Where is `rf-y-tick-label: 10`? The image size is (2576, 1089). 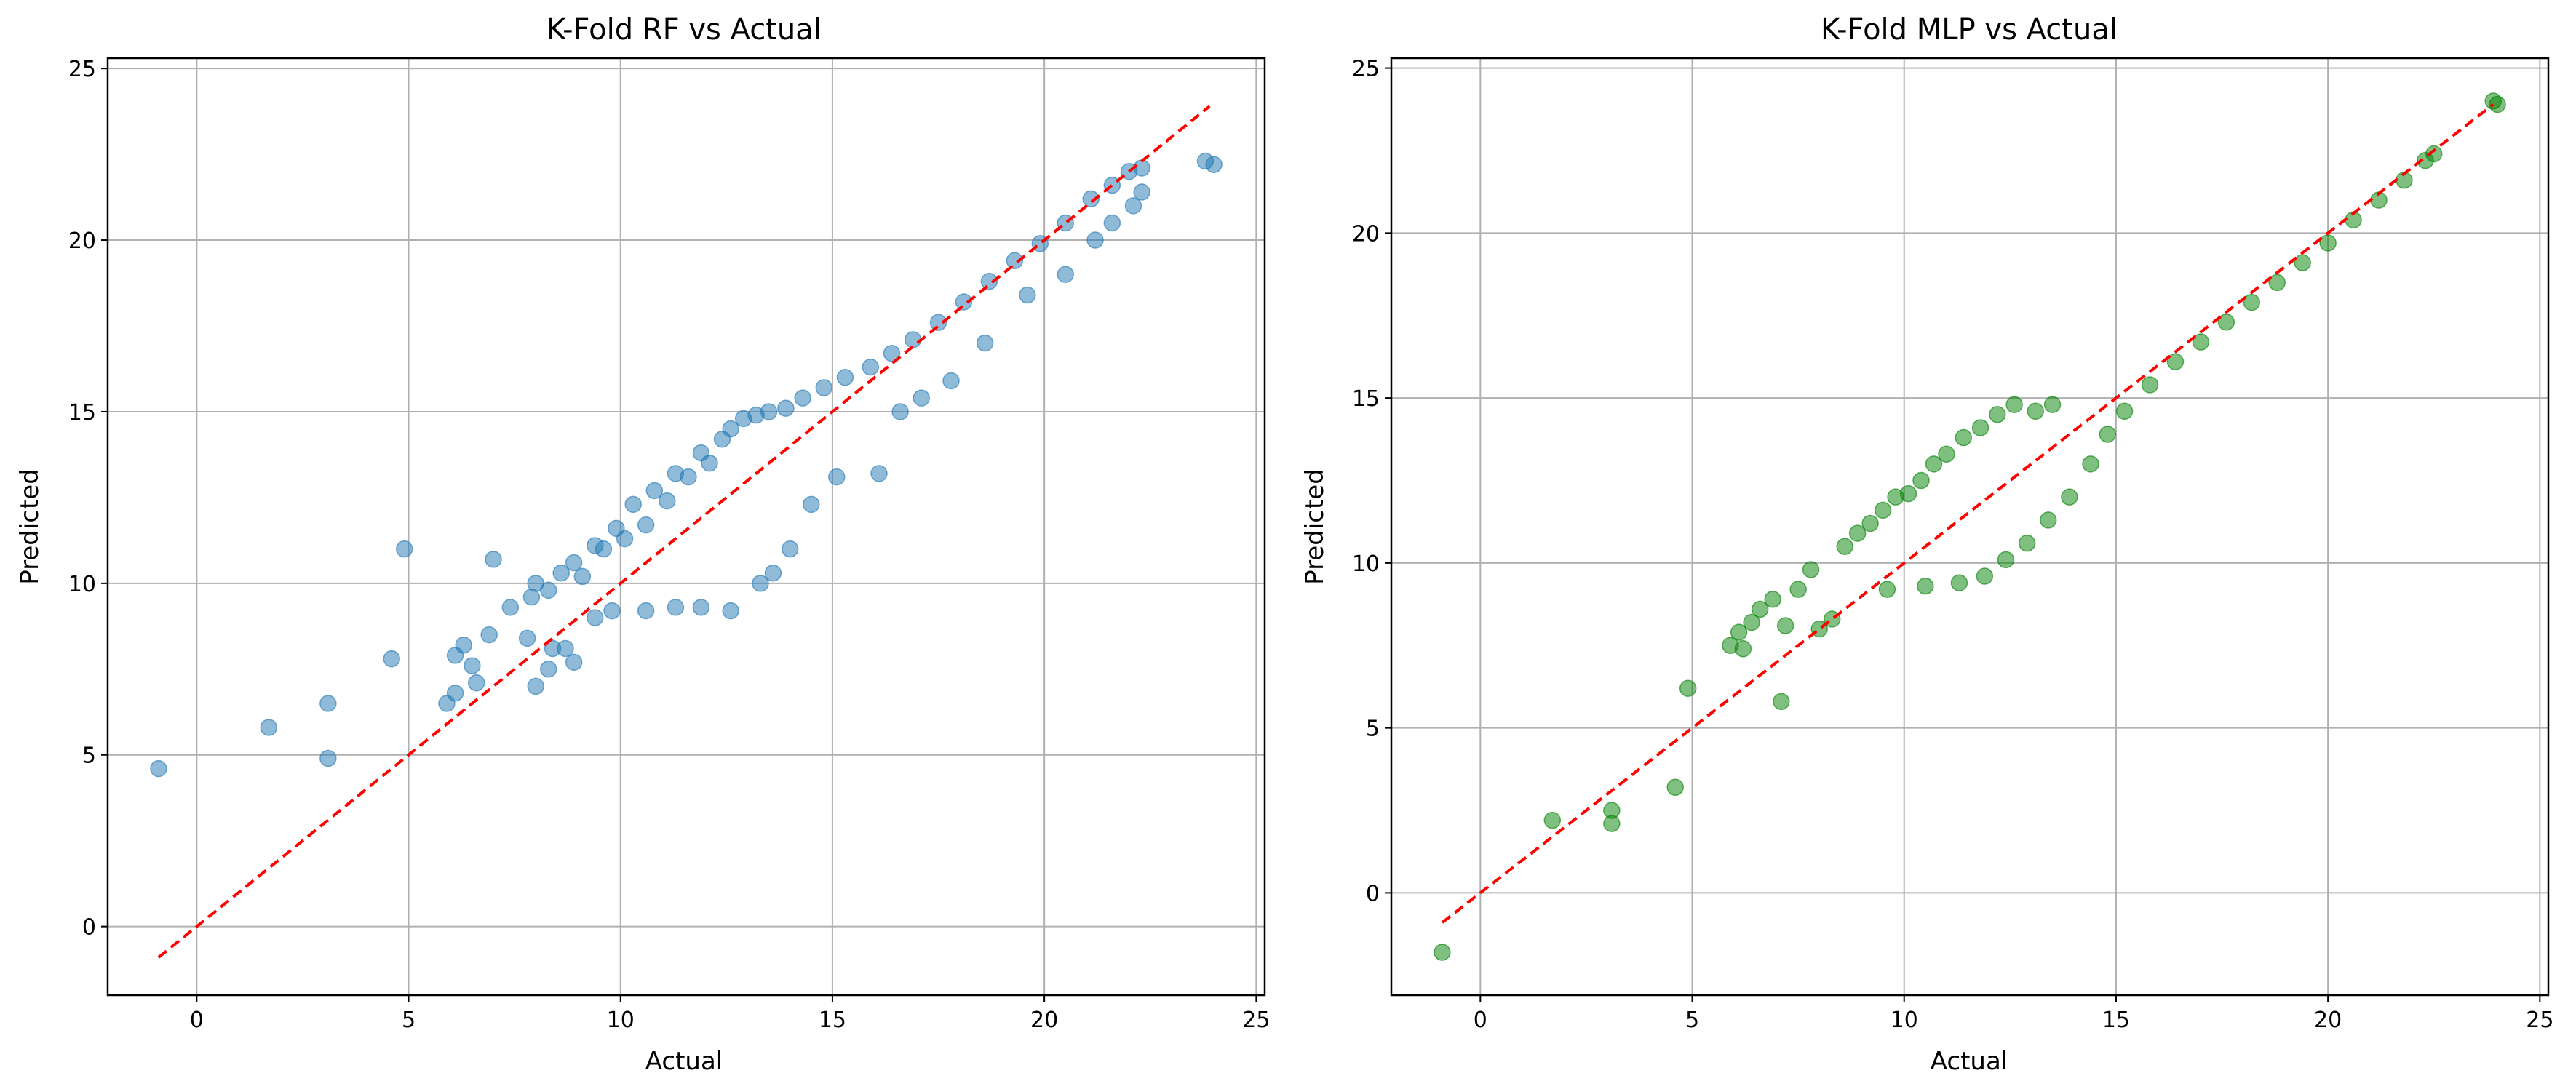 rf-y-tick-label: 10 is located at coordinates (82, 584).